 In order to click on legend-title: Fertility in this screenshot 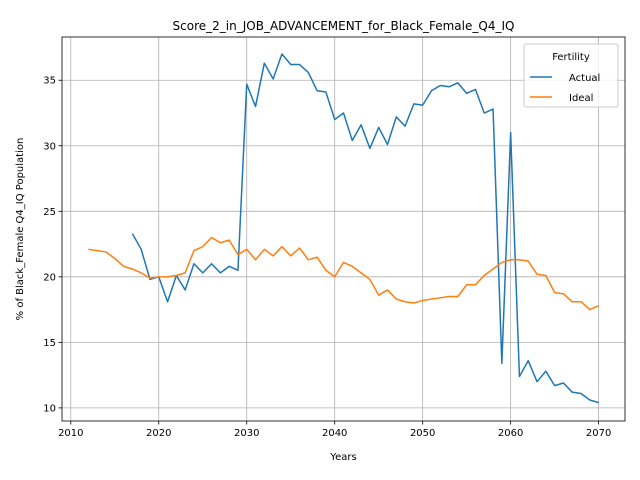, I will do `click(571, 57)`.